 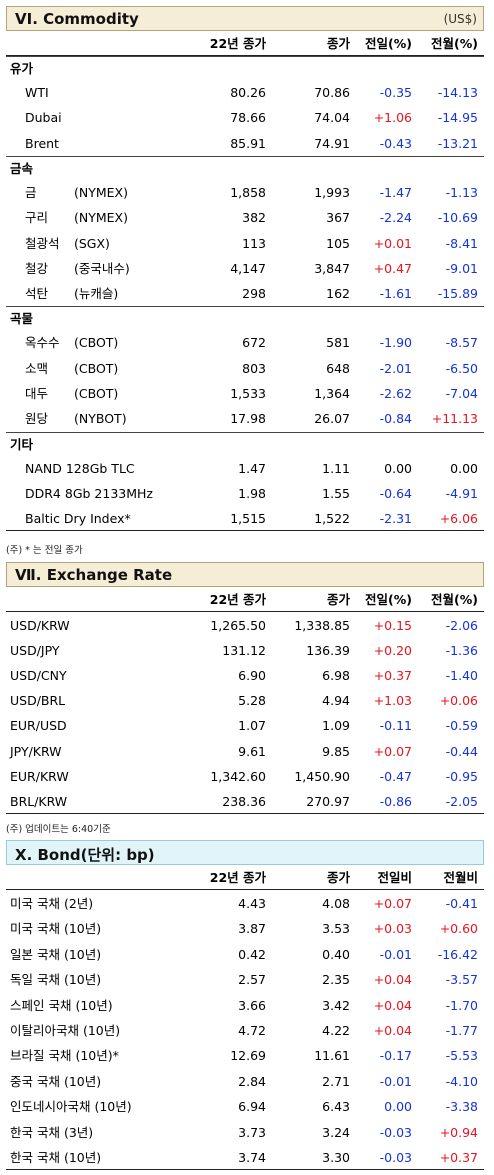 What do you see at coordinates (245, 519) in the screenshot?
I see `table-row: Baltic Dry Index* 1,515 1,522 -2.31 +6.06` at bounding box center [245, 519].